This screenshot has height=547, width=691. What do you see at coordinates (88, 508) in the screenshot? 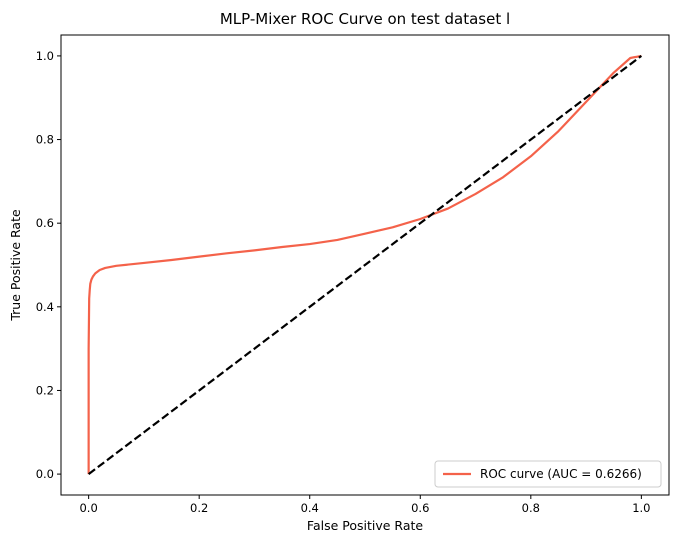
I see `x-tick-label: 0.0` at bounding box center [88, 508].